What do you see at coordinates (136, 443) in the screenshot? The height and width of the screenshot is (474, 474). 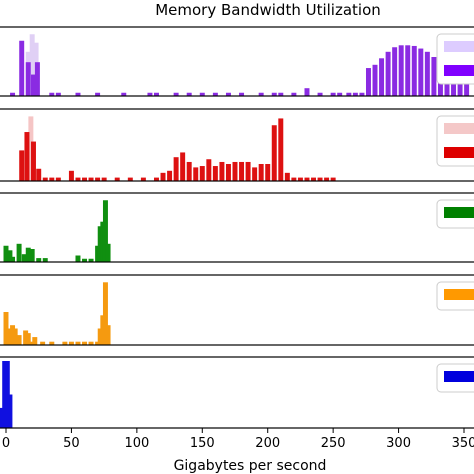 I see `x-tick-label: 100` at bounding box center [136, 443].